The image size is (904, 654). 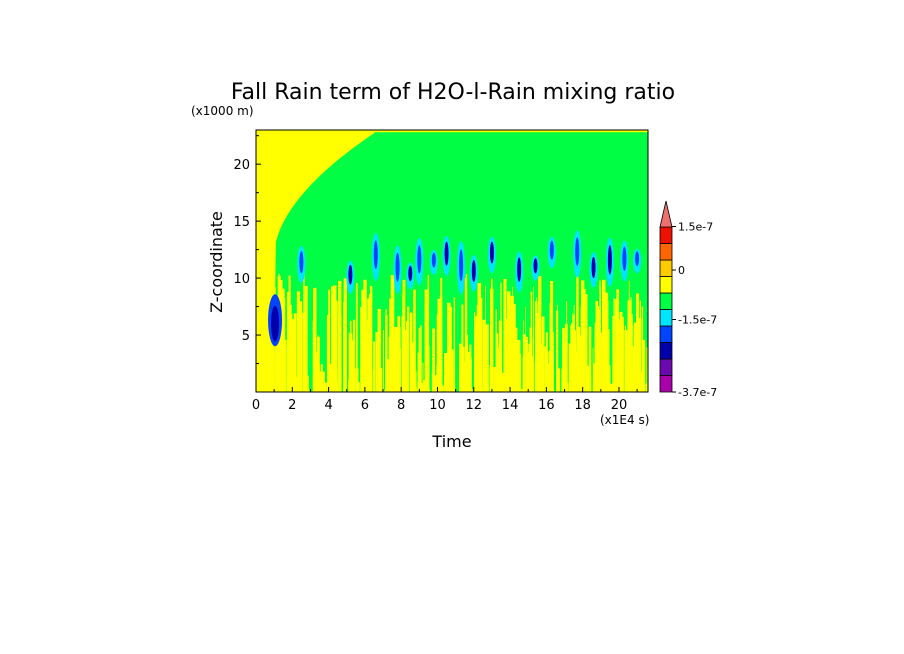 What do you see at coordinates (241, 165) in the screenshot?
I see `y-tick-label: 20` at bounding box center [241, 165].